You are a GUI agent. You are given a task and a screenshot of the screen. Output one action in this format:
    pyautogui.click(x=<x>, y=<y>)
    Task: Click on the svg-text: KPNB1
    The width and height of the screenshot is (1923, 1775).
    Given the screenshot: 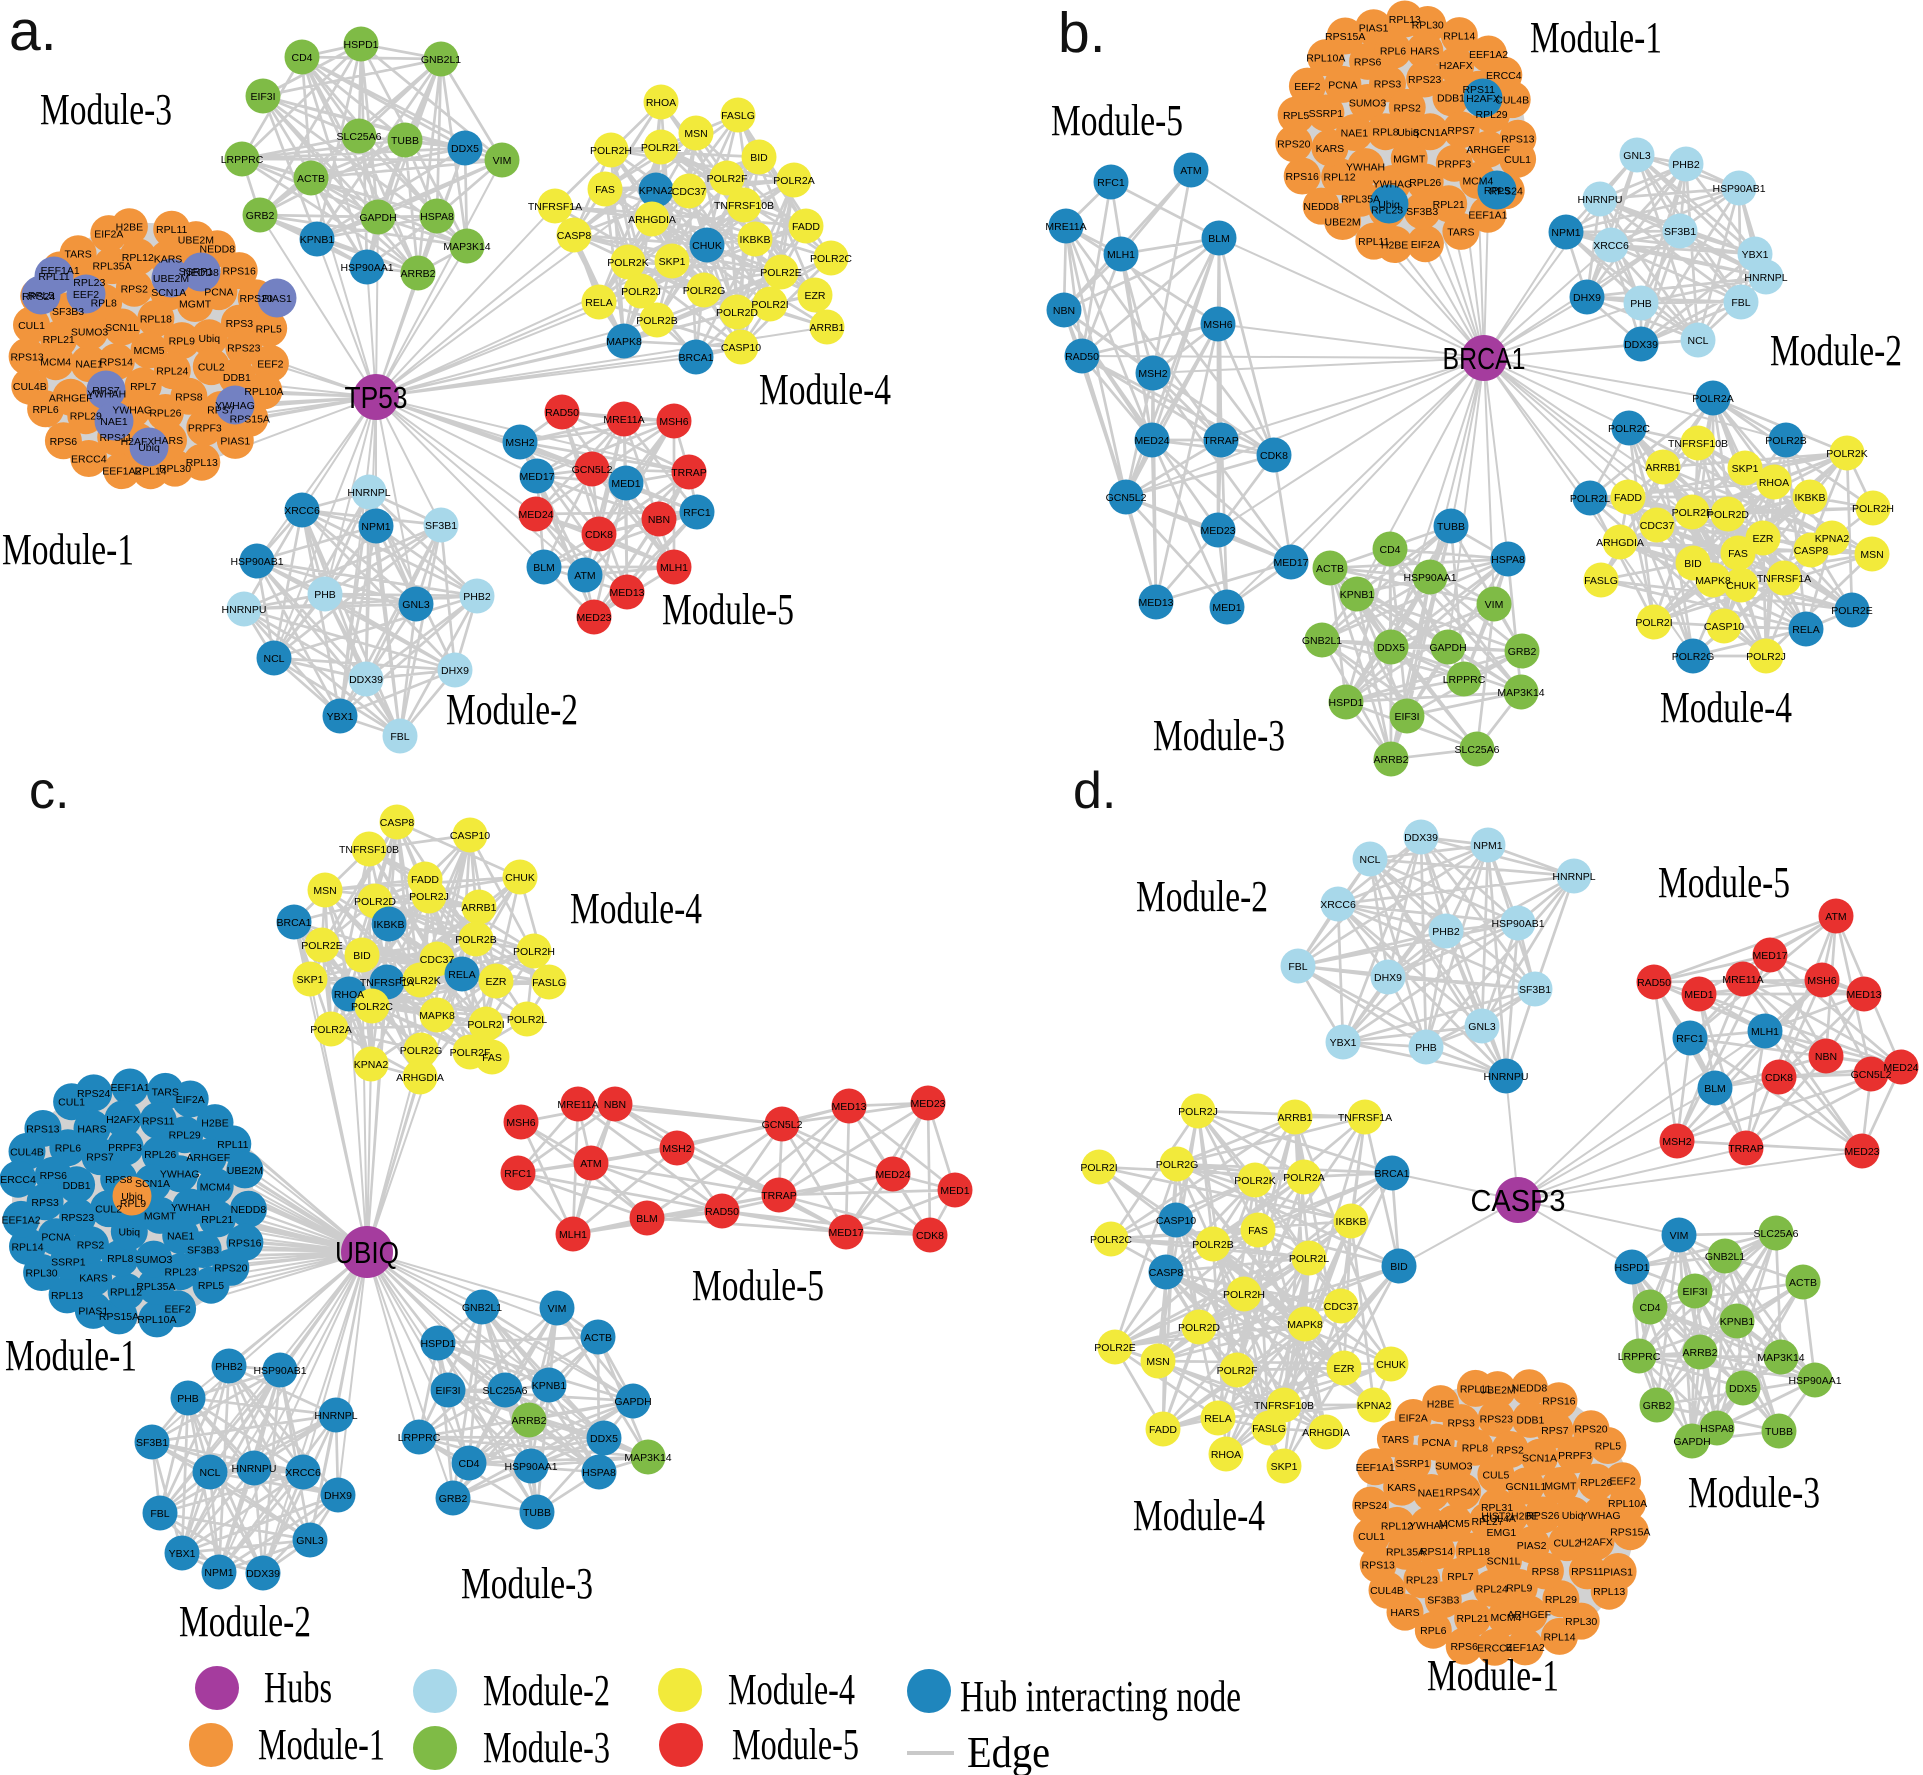 What is the action you would take?
    pyautogui.click(x=1357, y=595)
    